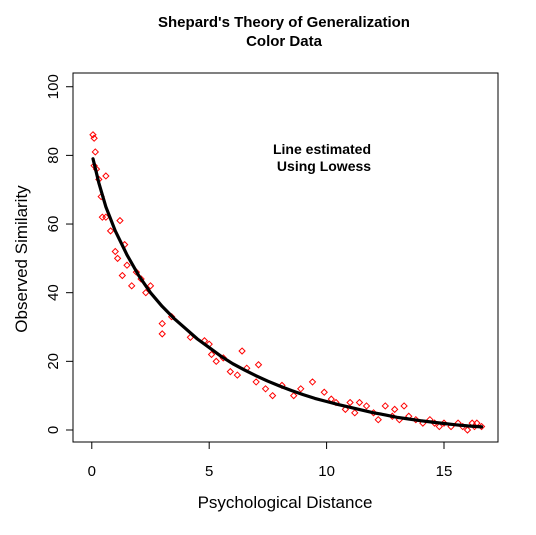  What do you see at coordinates (53, 292) in the screenshot?
I see `y-tick-label: 40` at bounding box center [53, 292].